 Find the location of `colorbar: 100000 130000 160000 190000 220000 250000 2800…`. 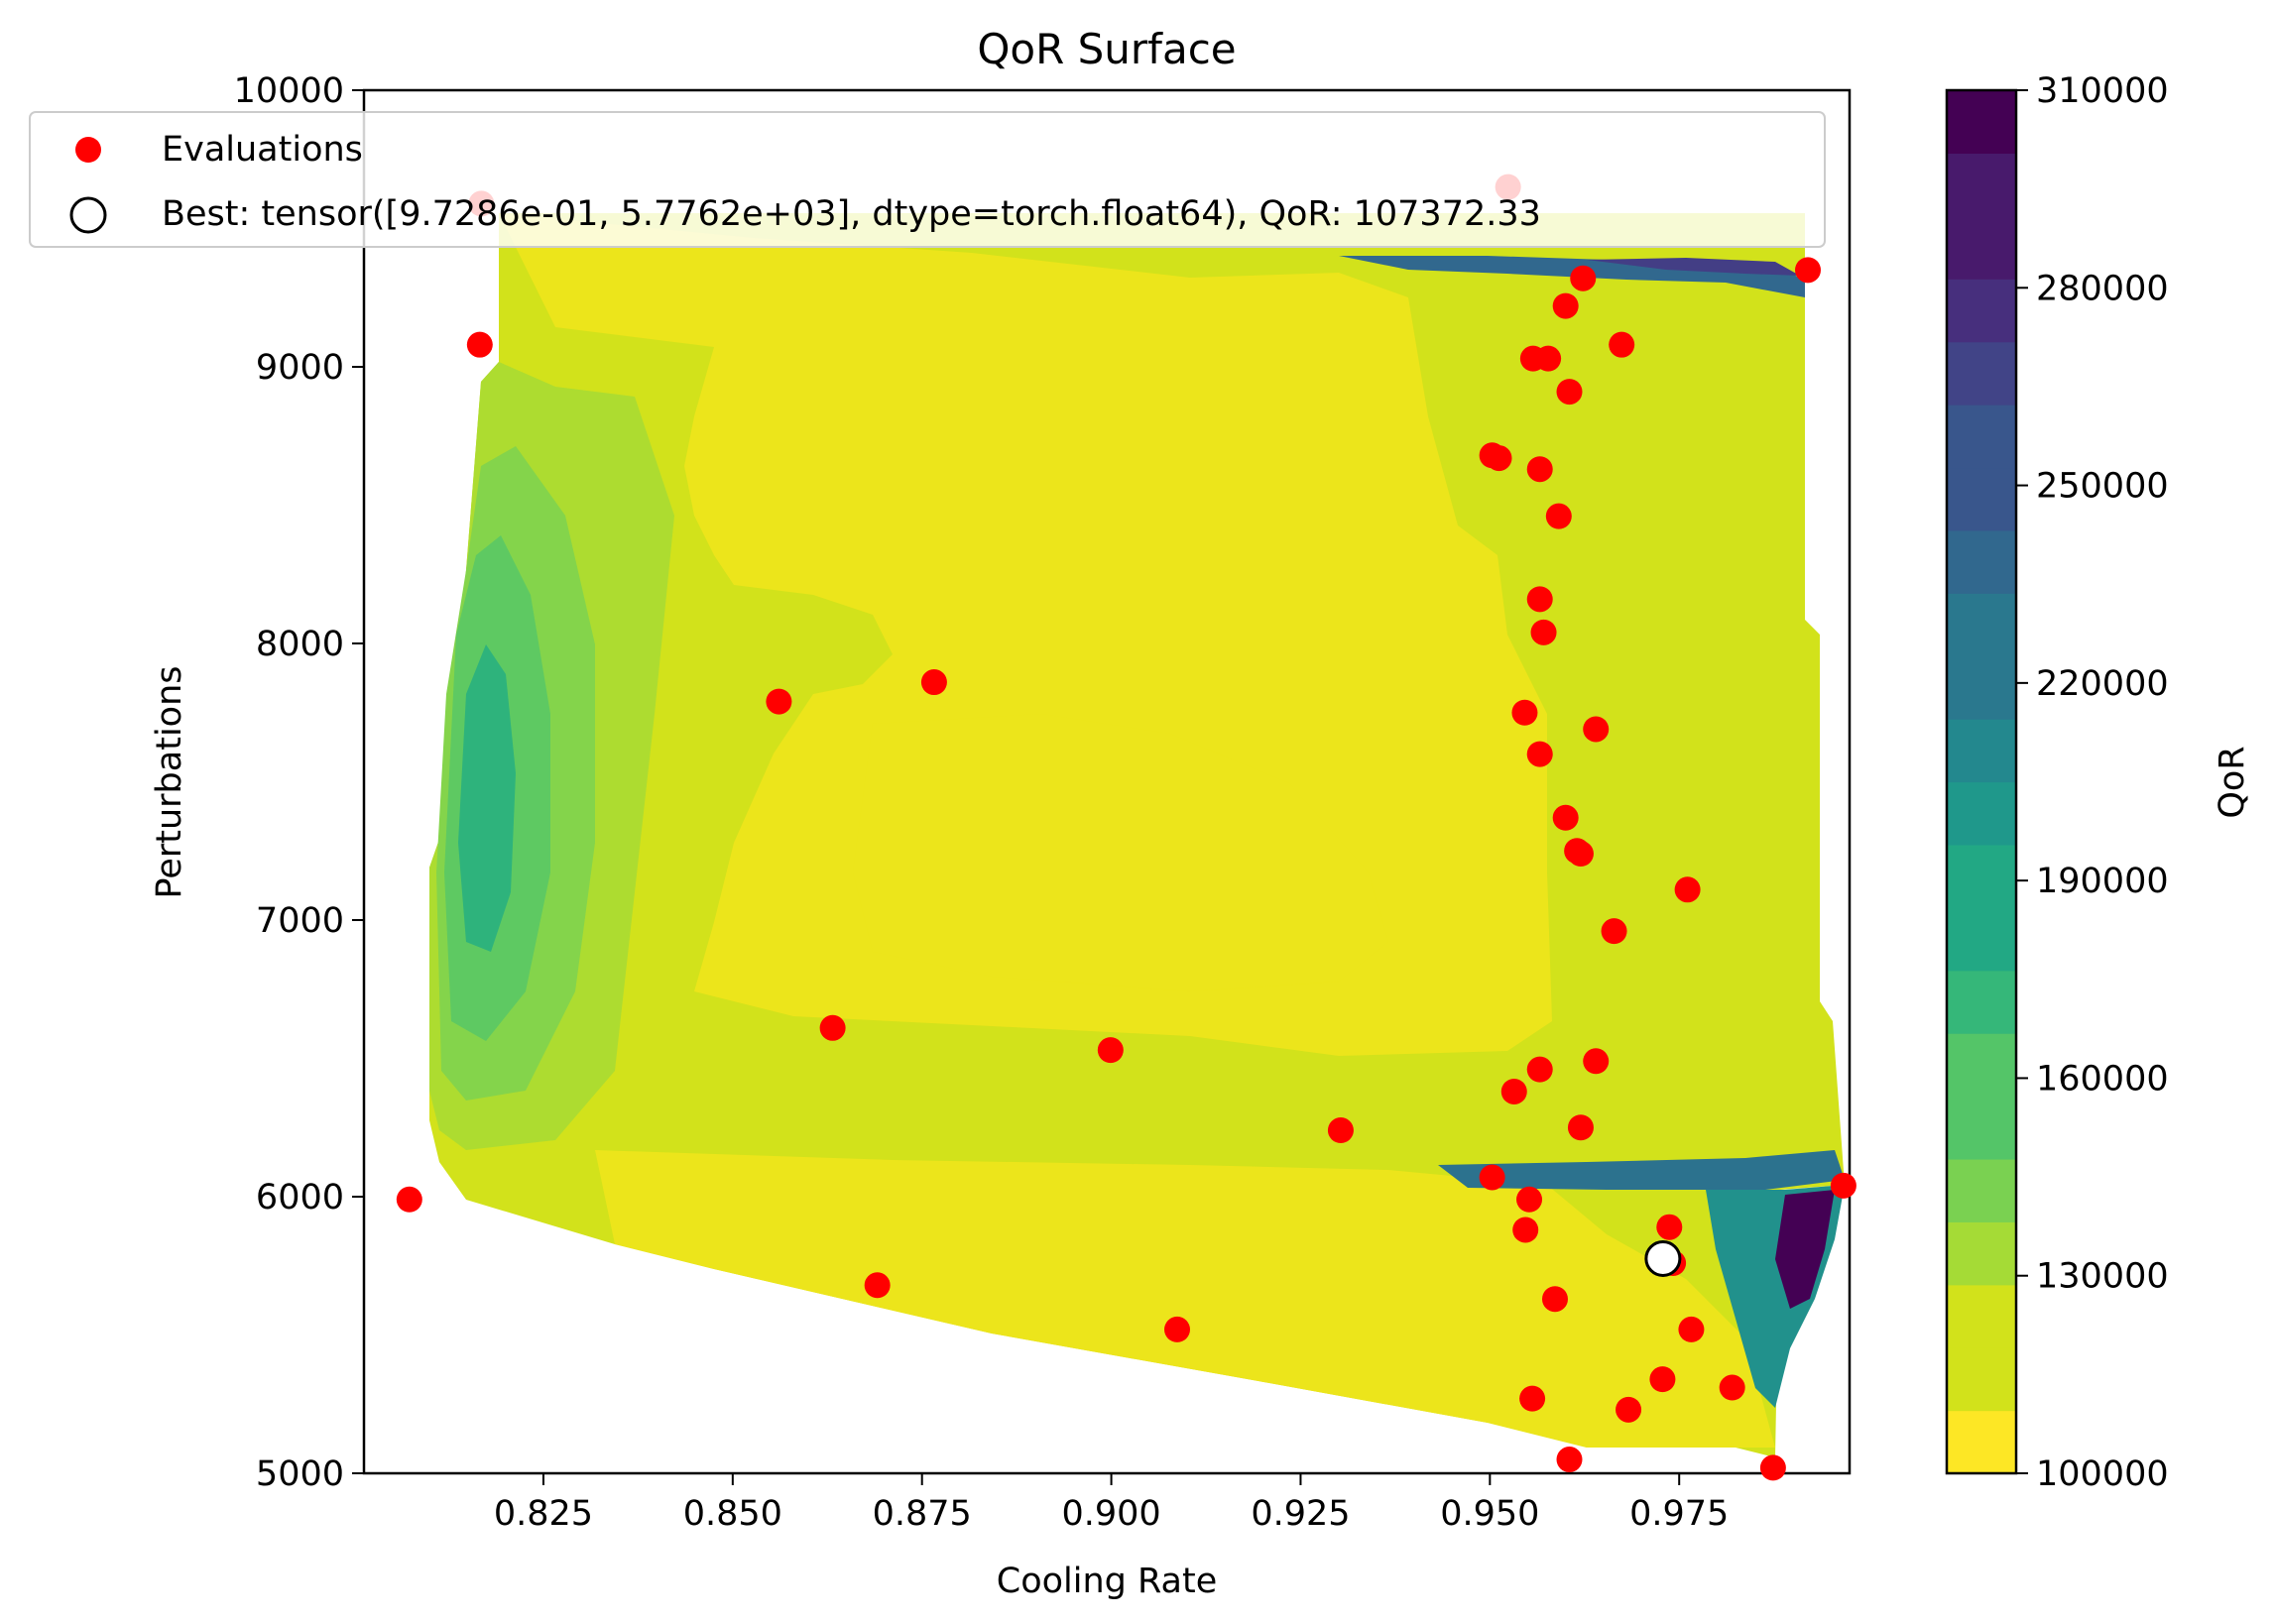

colorbar: 100000 130000 160000 190000 220000 250000 2800… is located at coordinates (2098, 782).